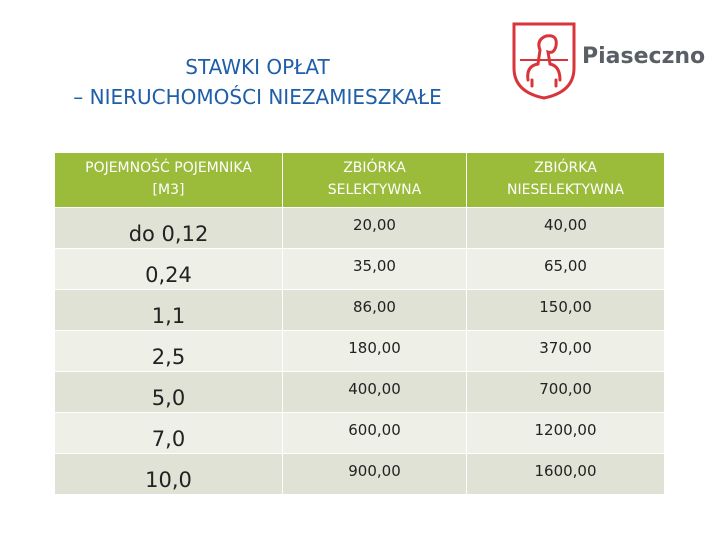 The width and height of the screenshot is (720, 540). Describe the element at coordinates (644, 56) in the screenshot. I see `logo-text: Piaseczno` at that location.